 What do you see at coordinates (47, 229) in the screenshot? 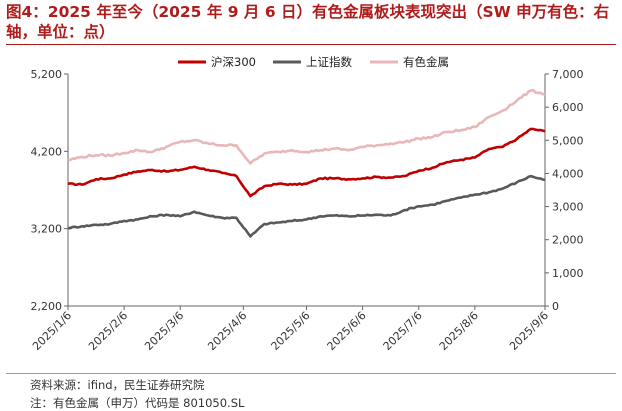
I see `left-tick-label: 3,200` at bounding box center [47, 229].